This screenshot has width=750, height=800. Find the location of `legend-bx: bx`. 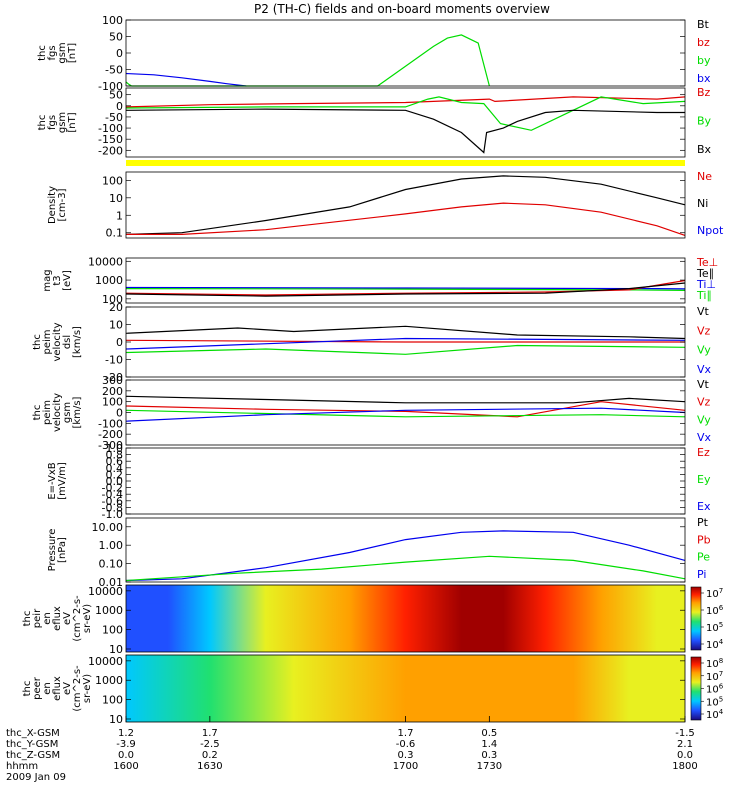

legend-bx: bx is located at coordinates (704, 78).